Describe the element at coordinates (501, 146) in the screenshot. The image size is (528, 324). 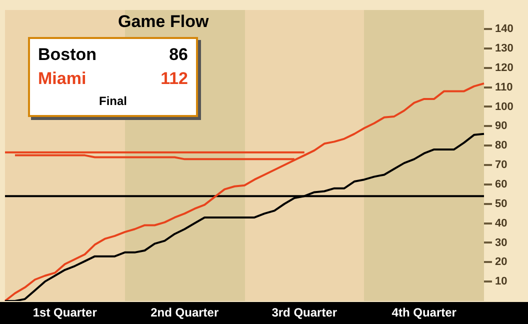
I see `y-tick-label: 80` at that location.